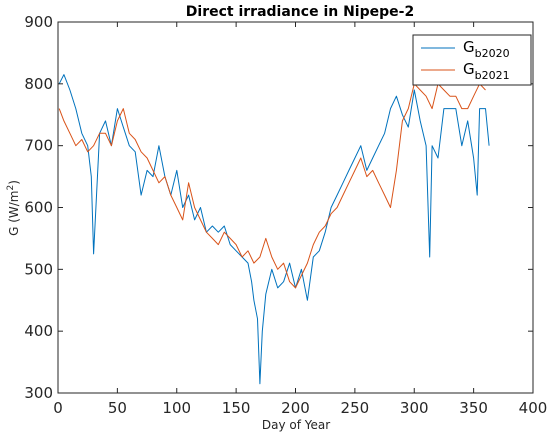  I want to click on legend-box, so click(472, 60).